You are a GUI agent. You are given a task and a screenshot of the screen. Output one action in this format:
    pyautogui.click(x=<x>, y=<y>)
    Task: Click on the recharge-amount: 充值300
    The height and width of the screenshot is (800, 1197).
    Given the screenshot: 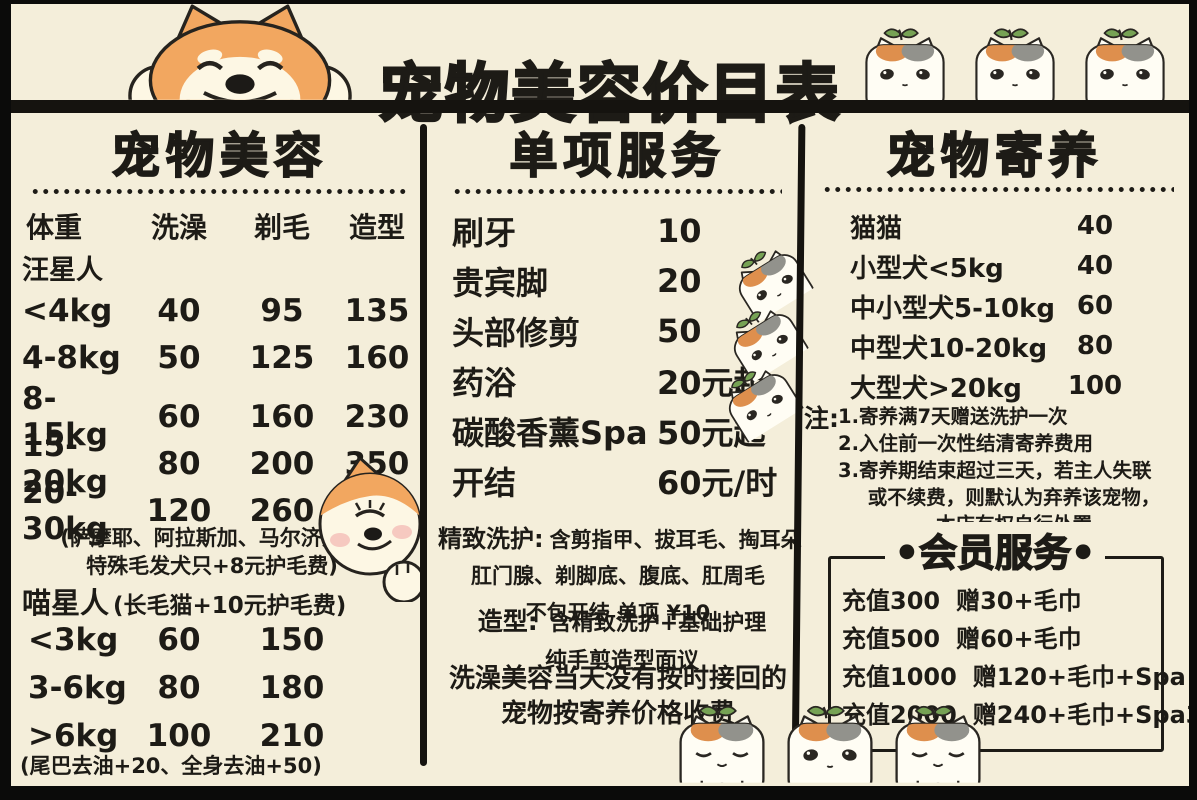 What is the action you would take?
    pyautogui.click(x=891, y=600)
    